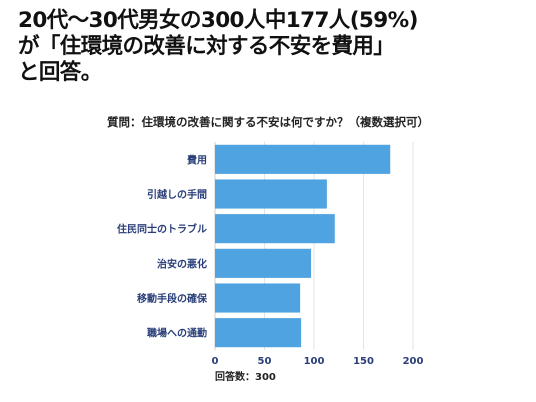 This screenshot has height=402, width=536. What do you see at coordinates (265, 361) in the screenshot?
I see `x-tick-label: 50` at bounding box center [265, 361].